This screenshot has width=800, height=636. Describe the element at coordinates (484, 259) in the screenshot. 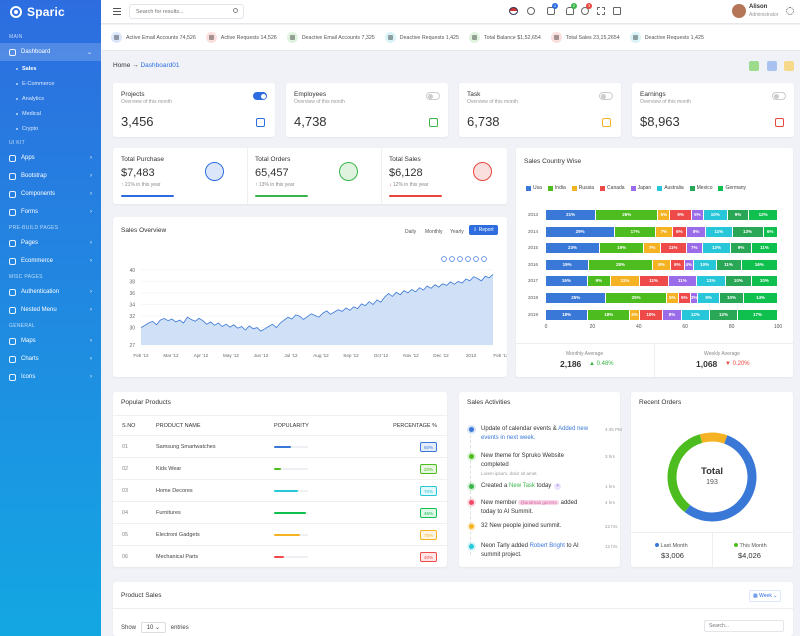

I see `menu-icon` at that location.